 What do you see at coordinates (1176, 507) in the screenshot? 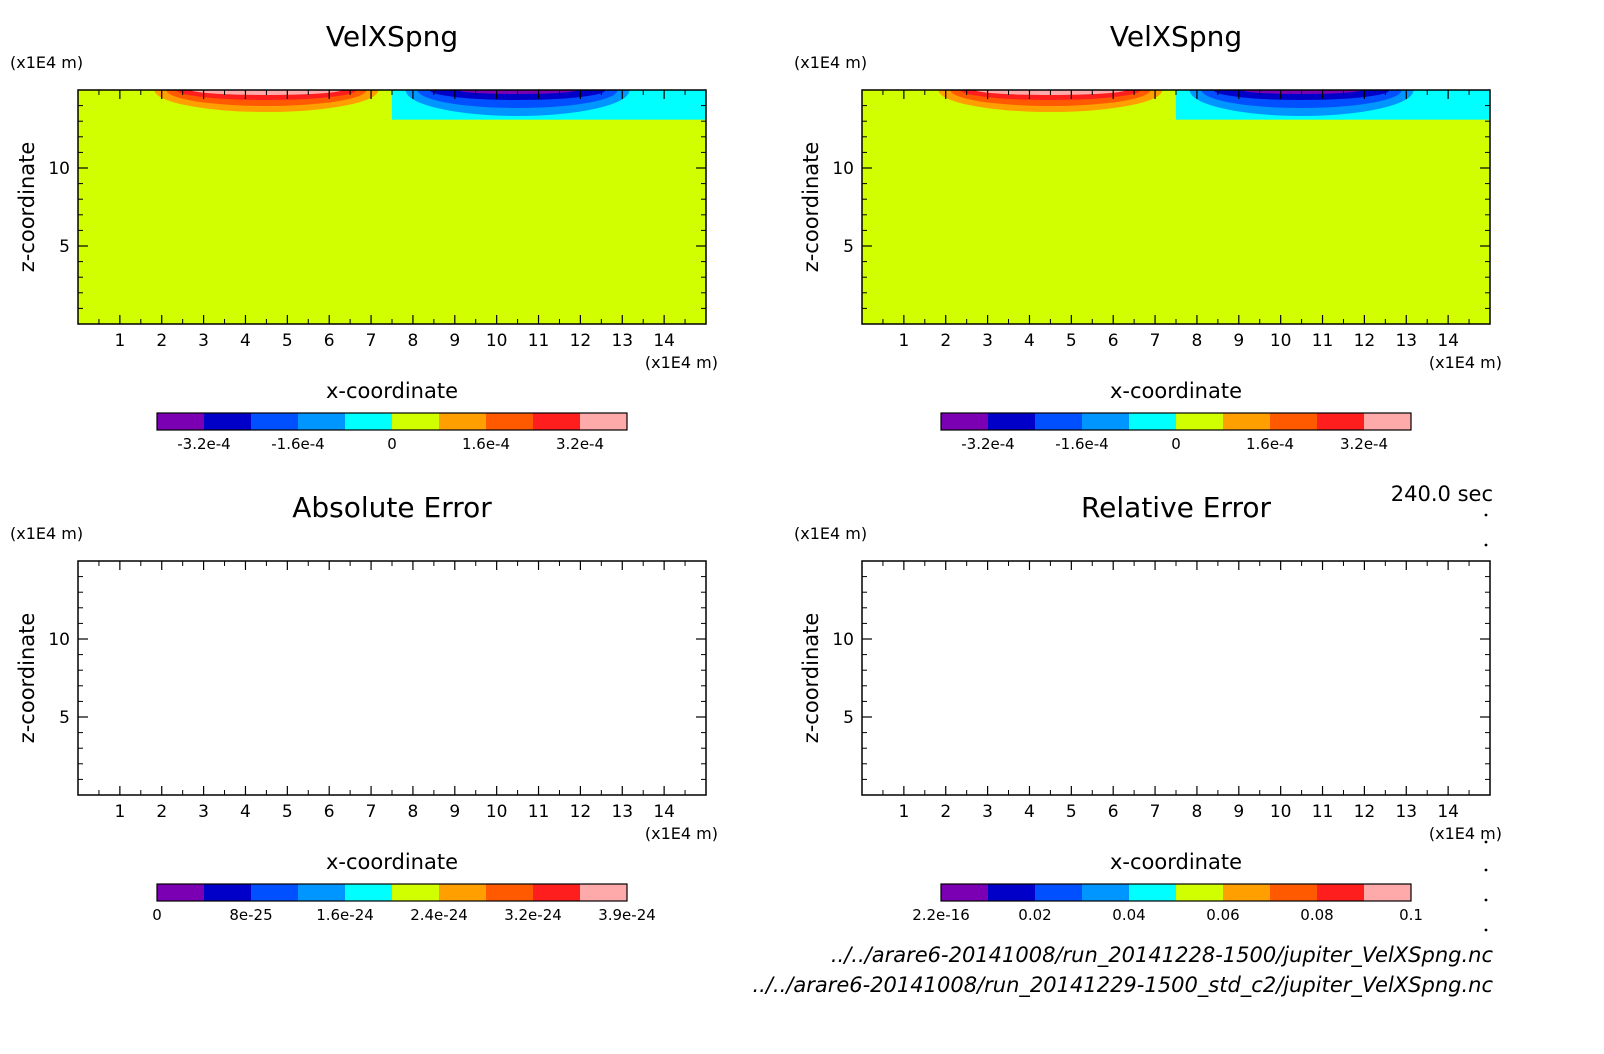
I see `chart-title: Relative Error` at bounding box center [1176, 507].